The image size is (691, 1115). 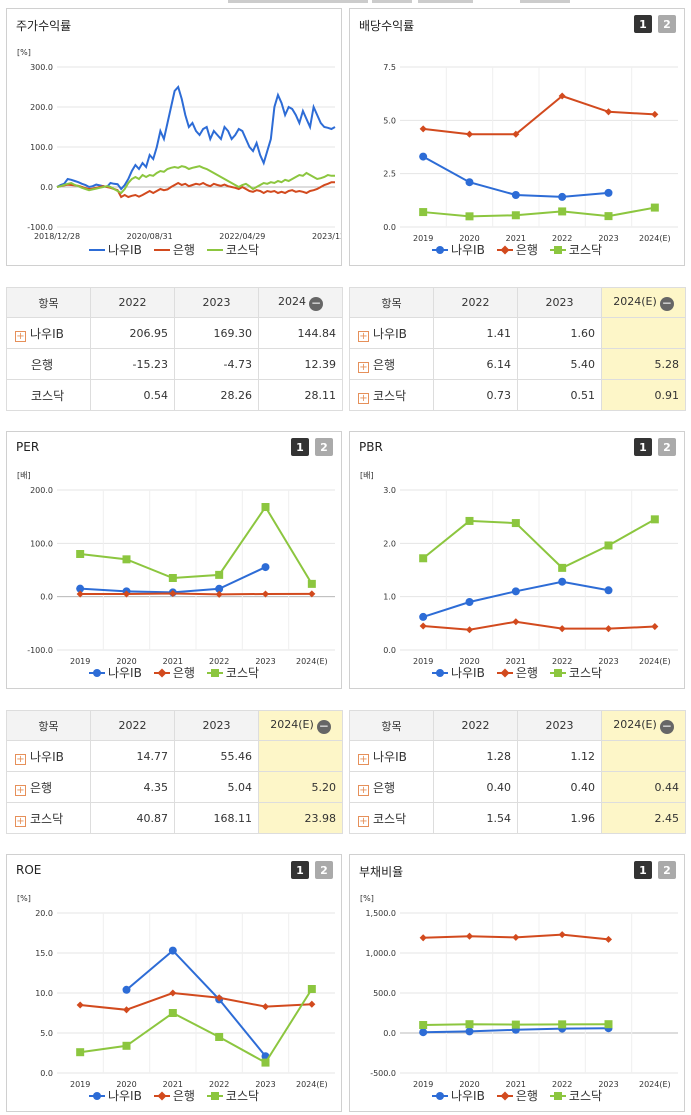 What do you see at coordinates (48, 725) in the screenshot?
I see `table-header-item: 항목` at bounding box center [48, 725].